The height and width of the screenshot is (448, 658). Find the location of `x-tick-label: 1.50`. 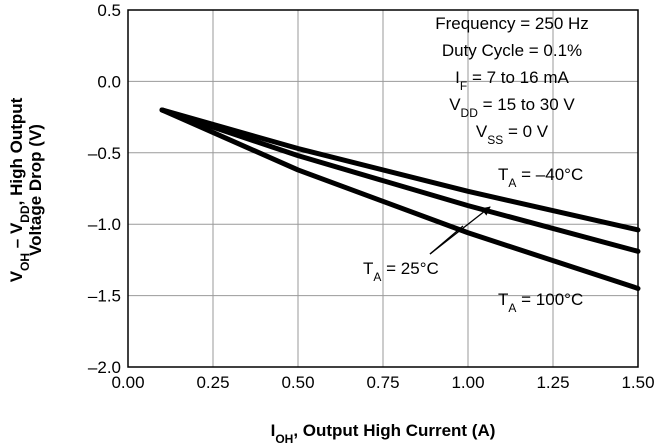

x-tick-label: 1.50 is located at coordinates (637, 382).